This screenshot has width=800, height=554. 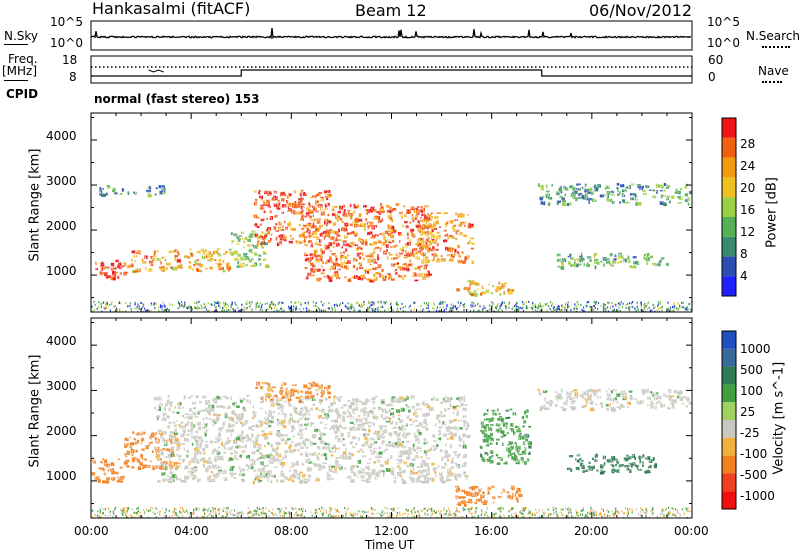 I want to click on vel-cbar-25: 25, so click(x=748, y=412).